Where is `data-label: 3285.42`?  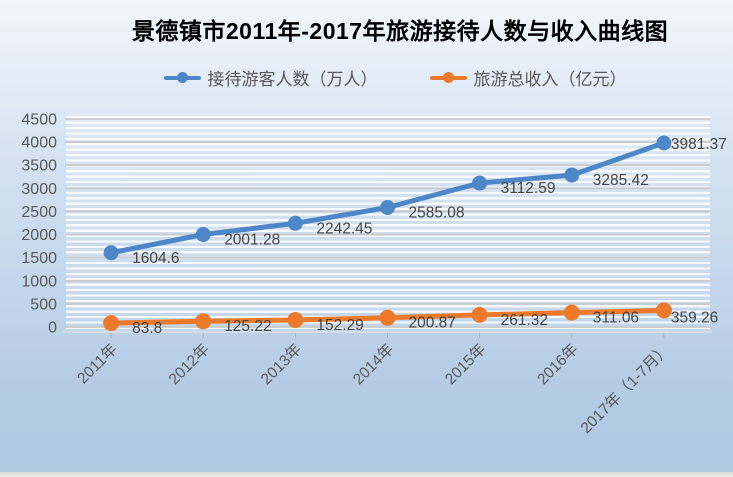 data-label: 3285.42 is located at coordinates (621, 180).